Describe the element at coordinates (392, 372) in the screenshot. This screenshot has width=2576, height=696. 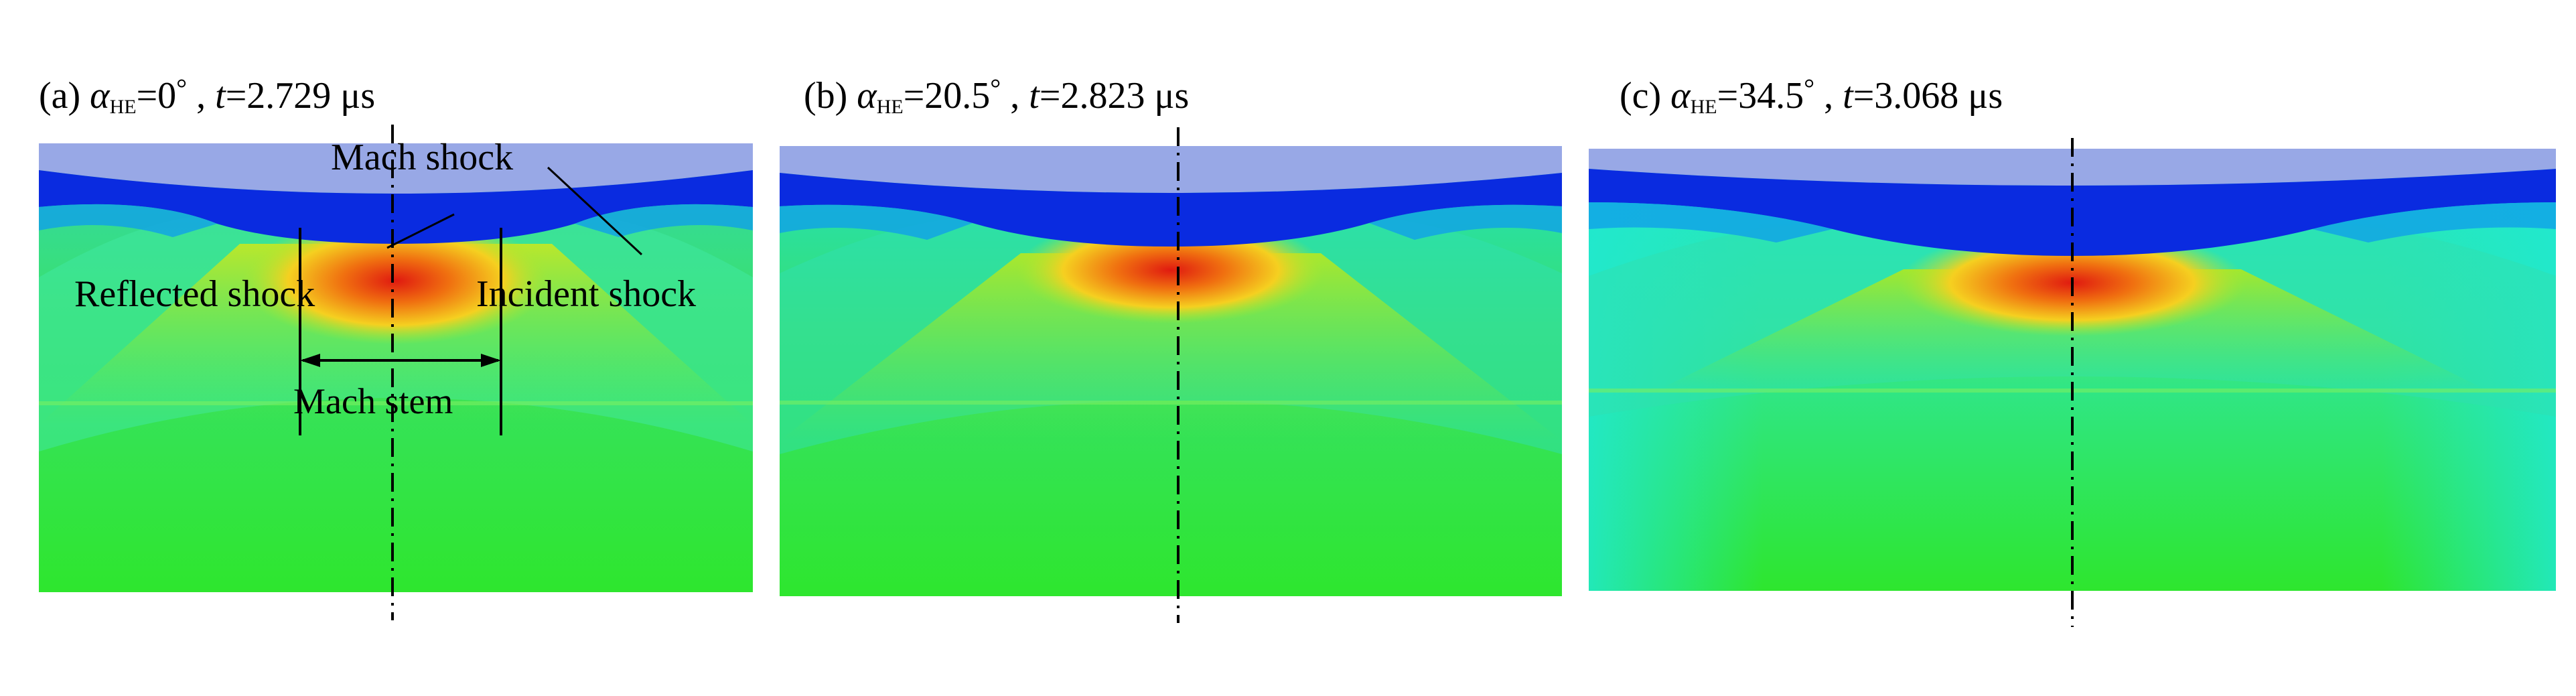
I see `centerline-a` at that location.